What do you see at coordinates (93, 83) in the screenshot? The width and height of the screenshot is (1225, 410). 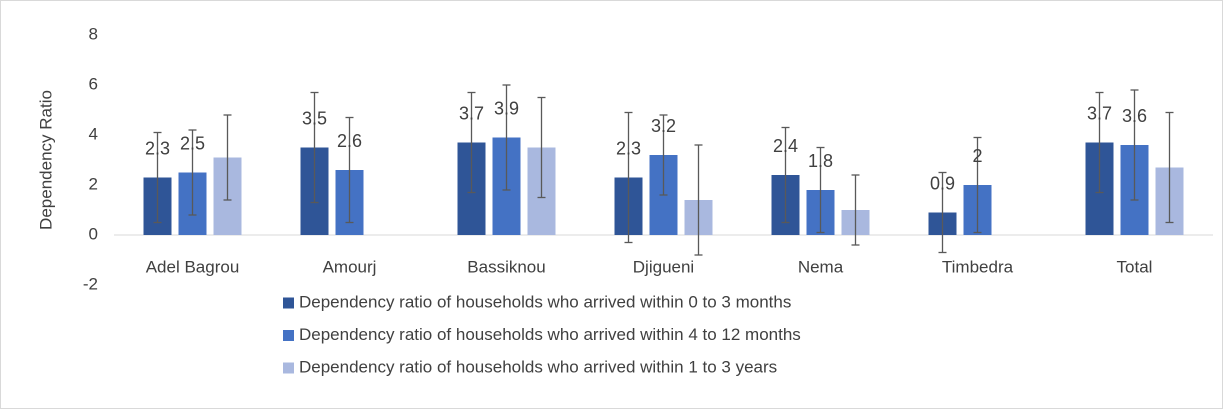 I see `y-tick-label: 6` at bounding box center [93, 83].